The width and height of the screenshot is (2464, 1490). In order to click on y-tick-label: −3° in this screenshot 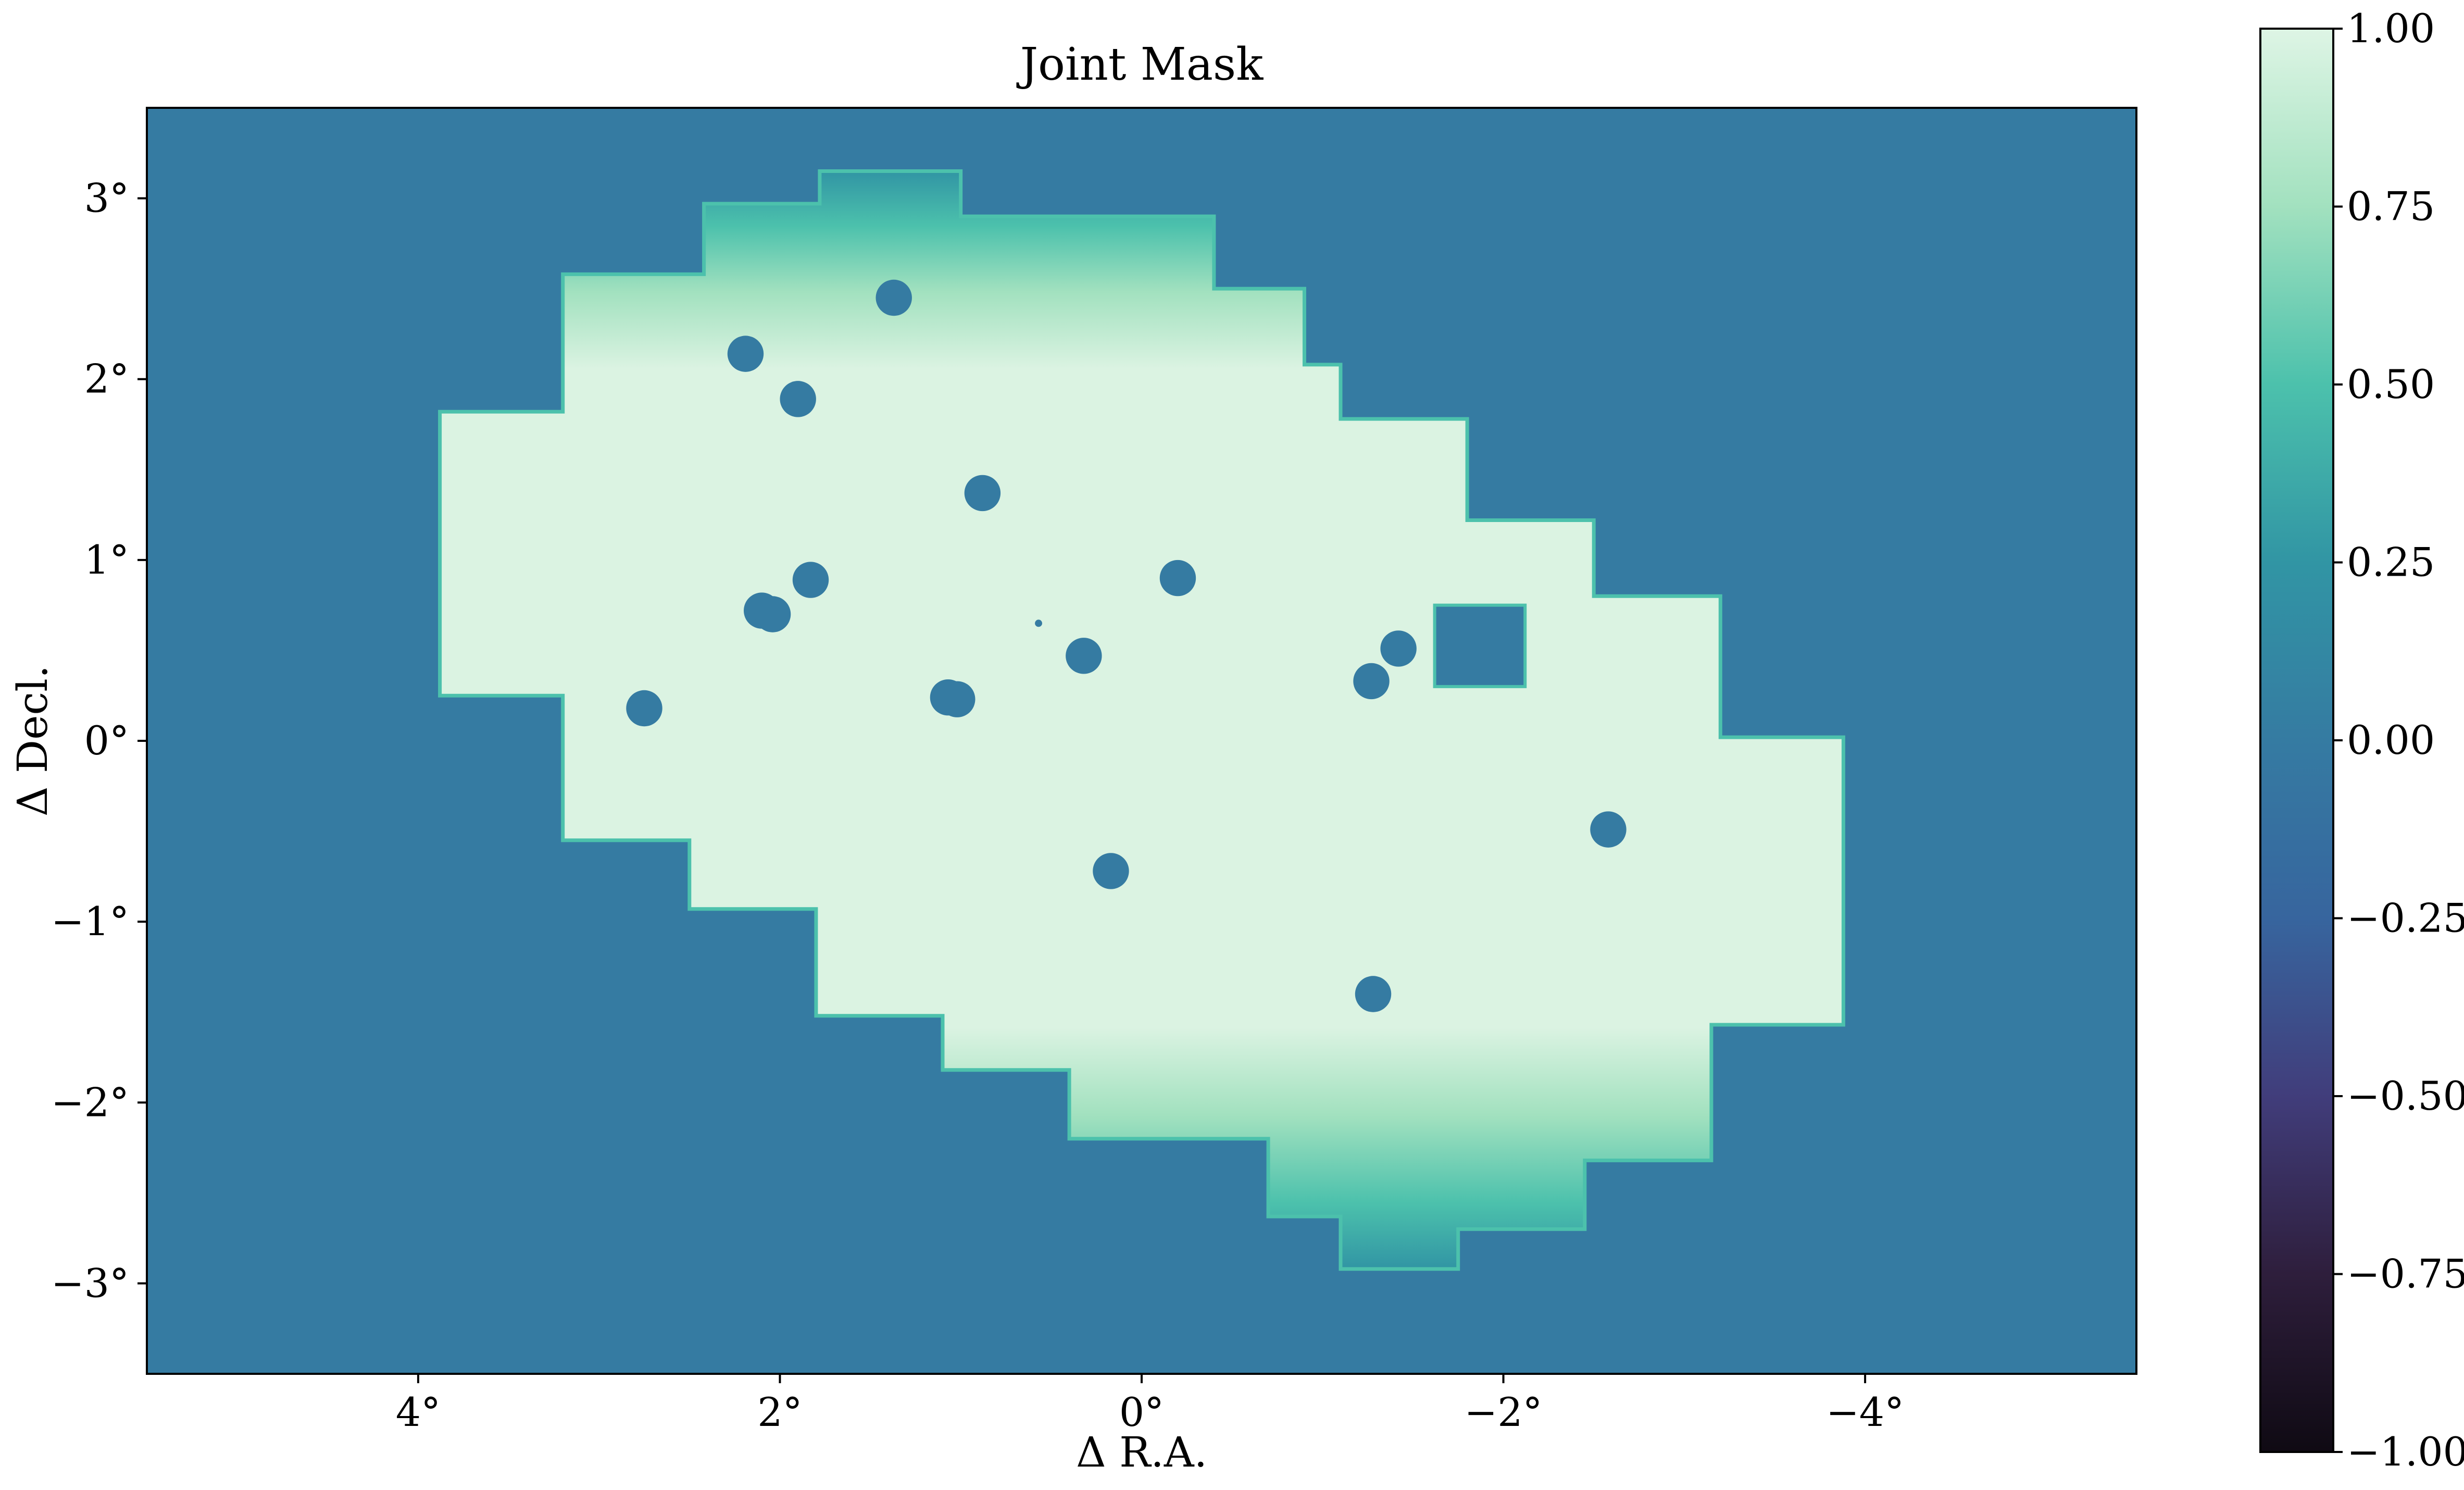, I will do `click(90, 1283)`.